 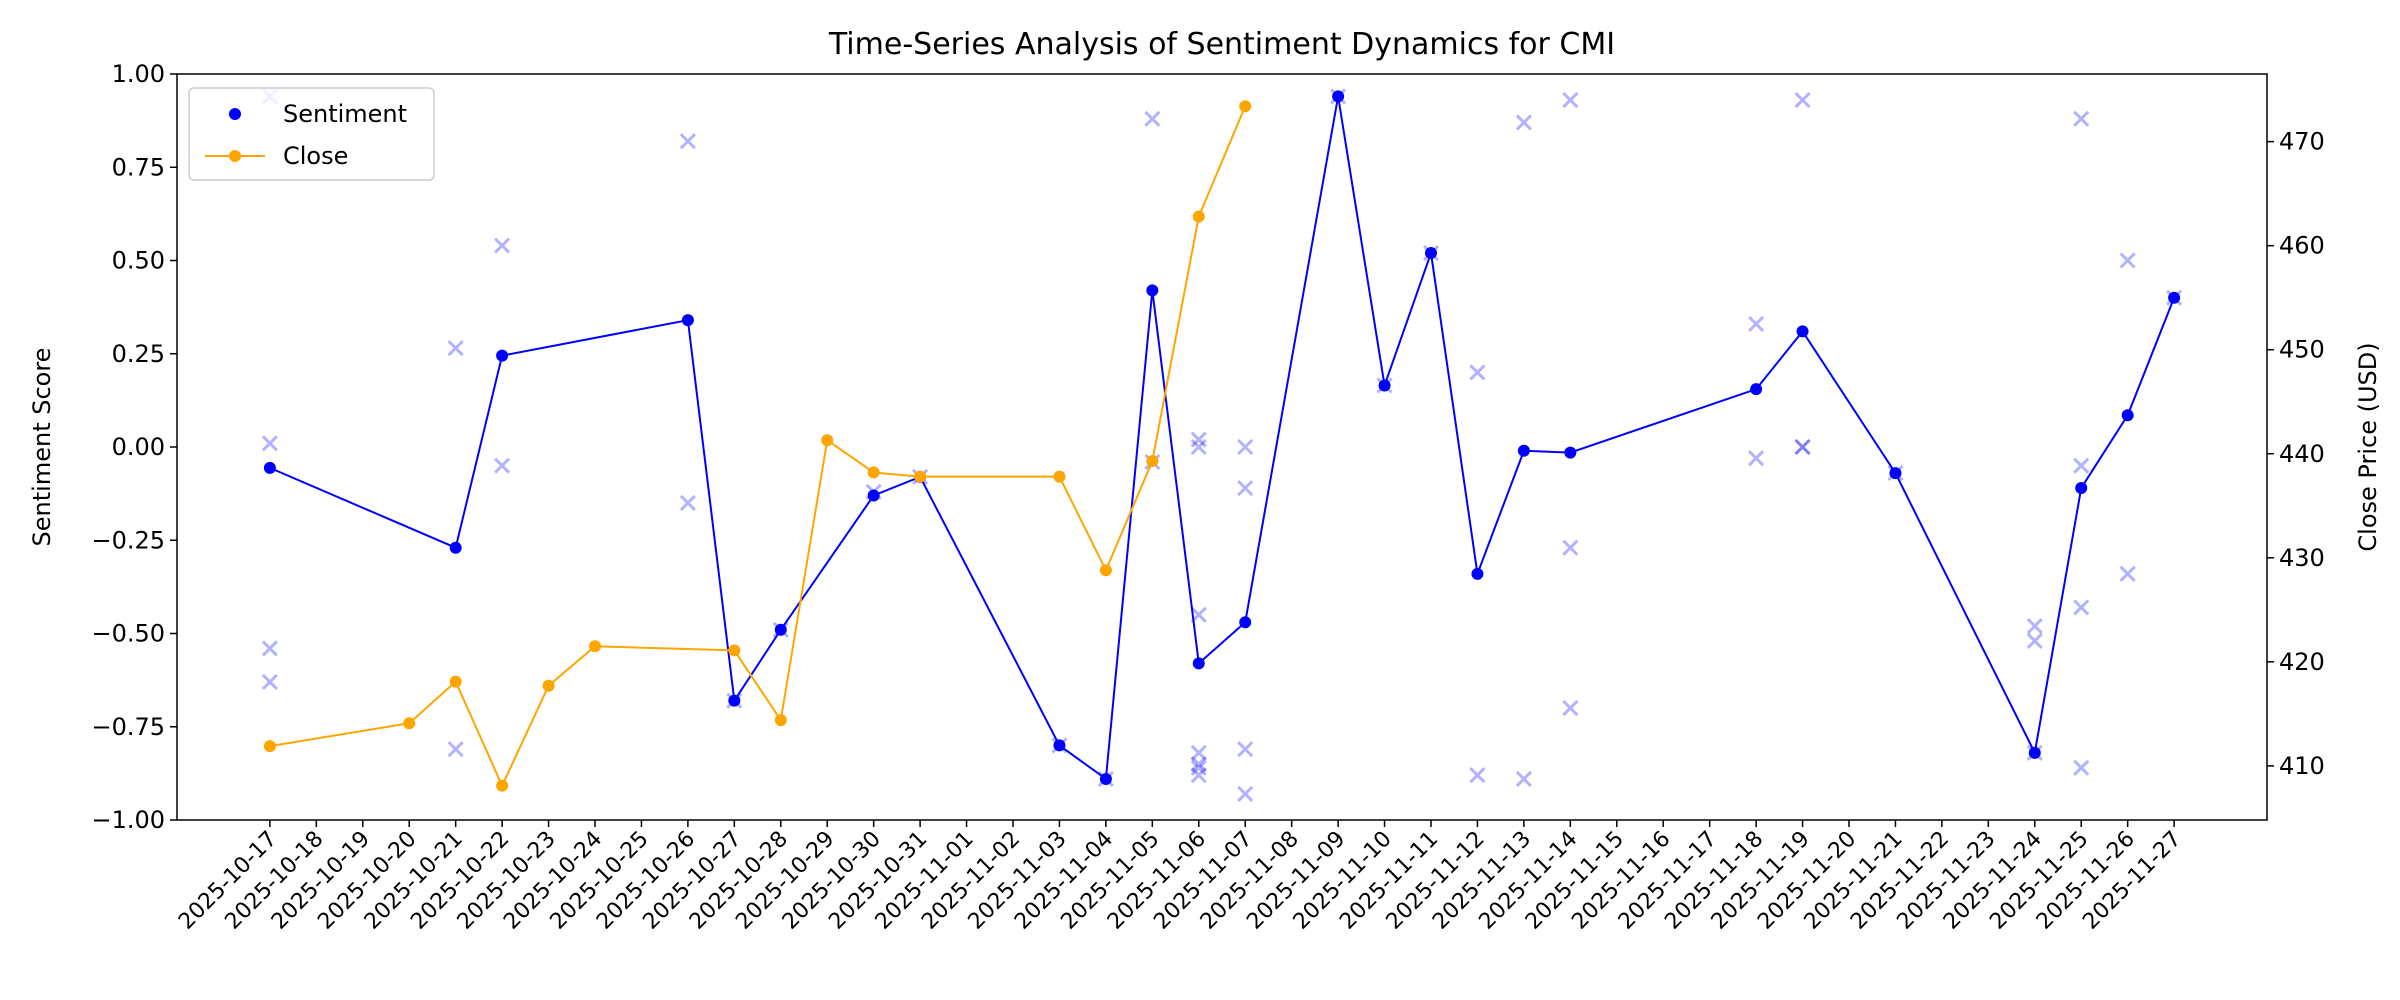 I want to click on y-tick-label: 0.25, so click(x=138, y=354).